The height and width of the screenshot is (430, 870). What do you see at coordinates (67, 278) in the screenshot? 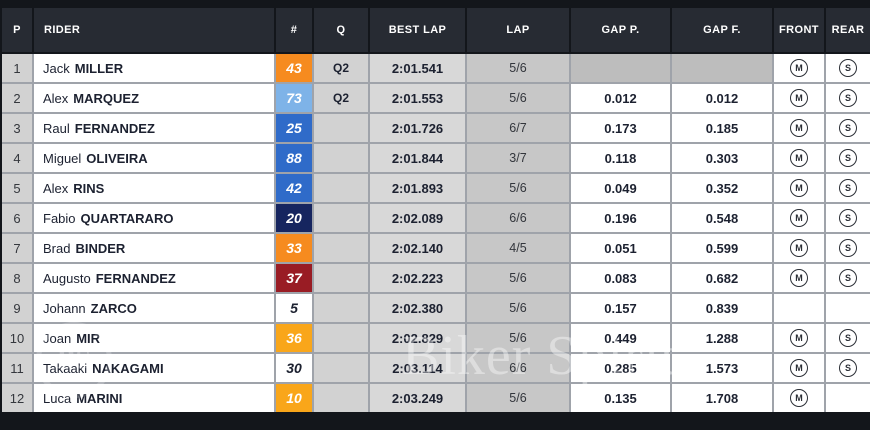
I see `rider-first-name: Augusto` at bounding box center [67, 278].